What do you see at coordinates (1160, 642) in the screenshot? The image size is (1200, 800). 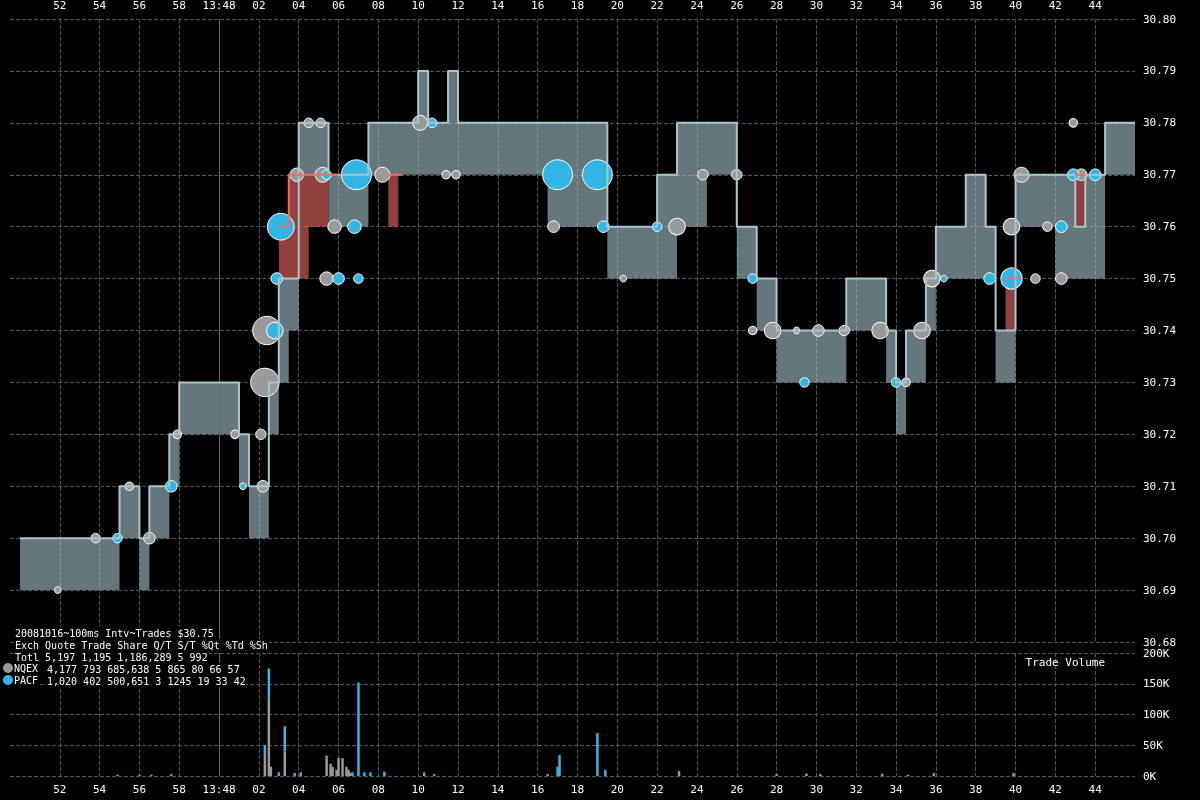 I see `y-tick-label: 30.68` at bounding box center [1160, 642].